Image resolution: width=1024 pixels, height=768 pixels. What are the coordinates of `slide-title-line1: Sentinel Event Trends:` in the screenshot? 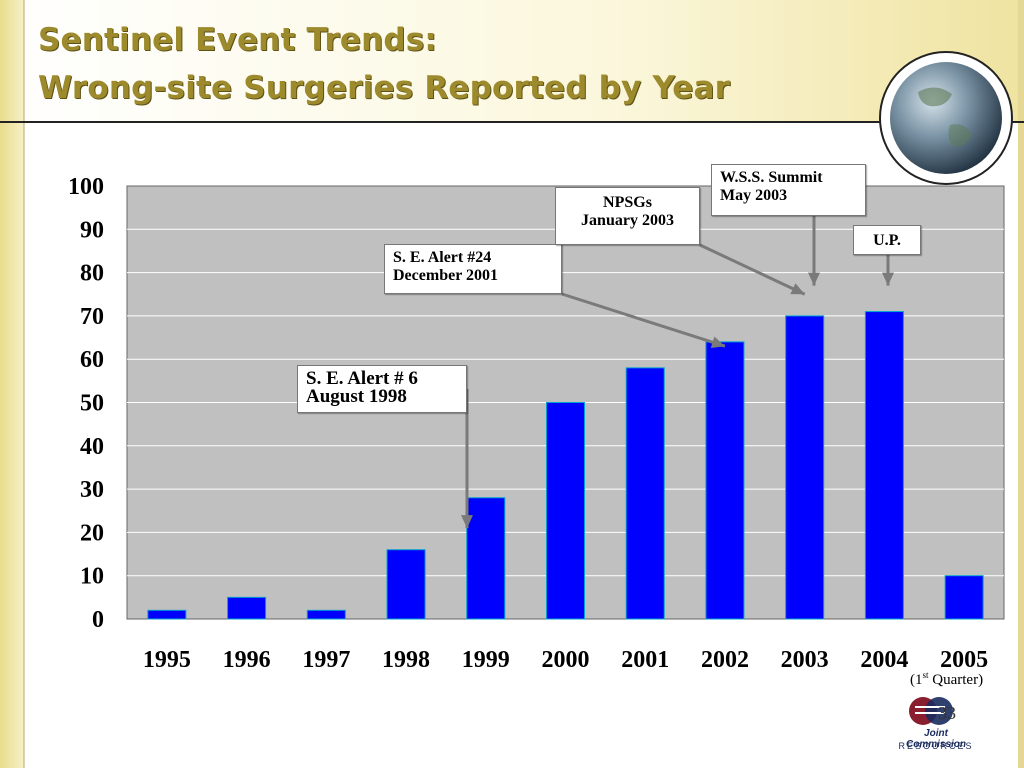 It's located at (238, 40).